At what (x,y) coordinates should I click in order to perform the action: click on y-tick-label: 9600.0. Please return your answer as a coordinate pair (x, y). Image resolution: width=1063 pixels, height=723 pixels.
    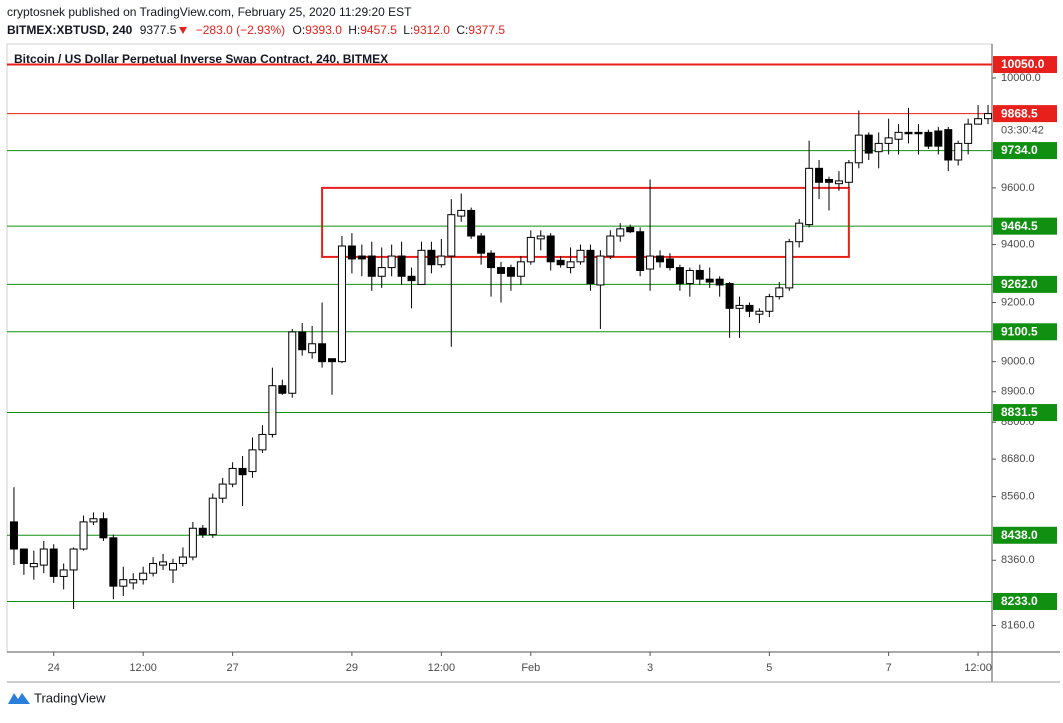
    Looking at the image, I should click on (1018, 188).